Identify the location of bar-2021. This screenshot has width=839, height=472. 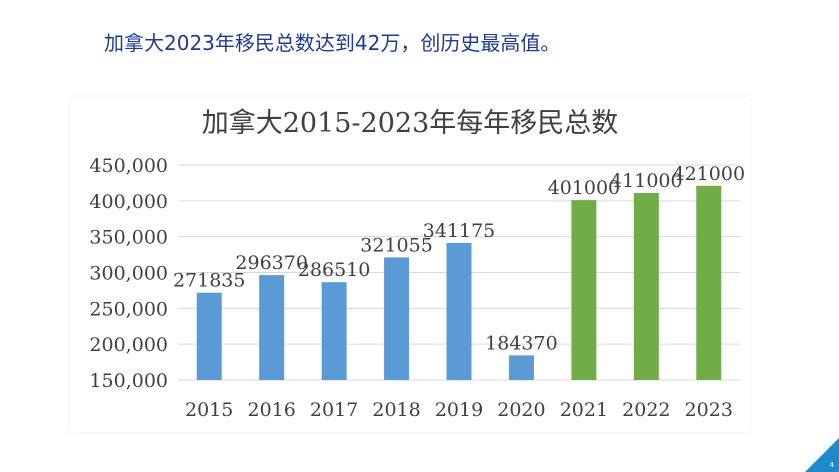
(584, 290).